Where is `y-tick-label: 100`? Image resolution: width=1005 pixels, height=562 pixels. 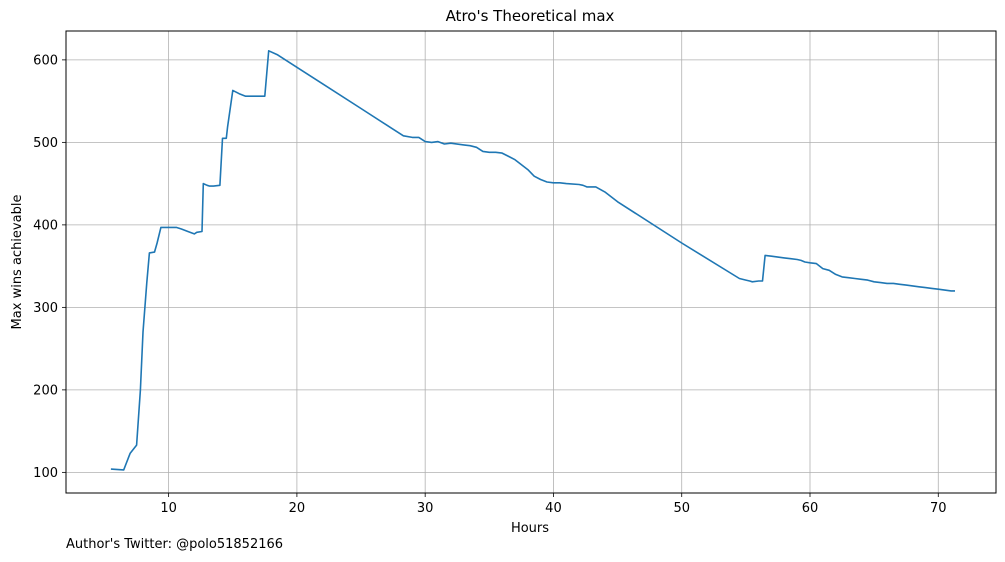
y-tick-label: 100 is located at coordinates (45, 473).